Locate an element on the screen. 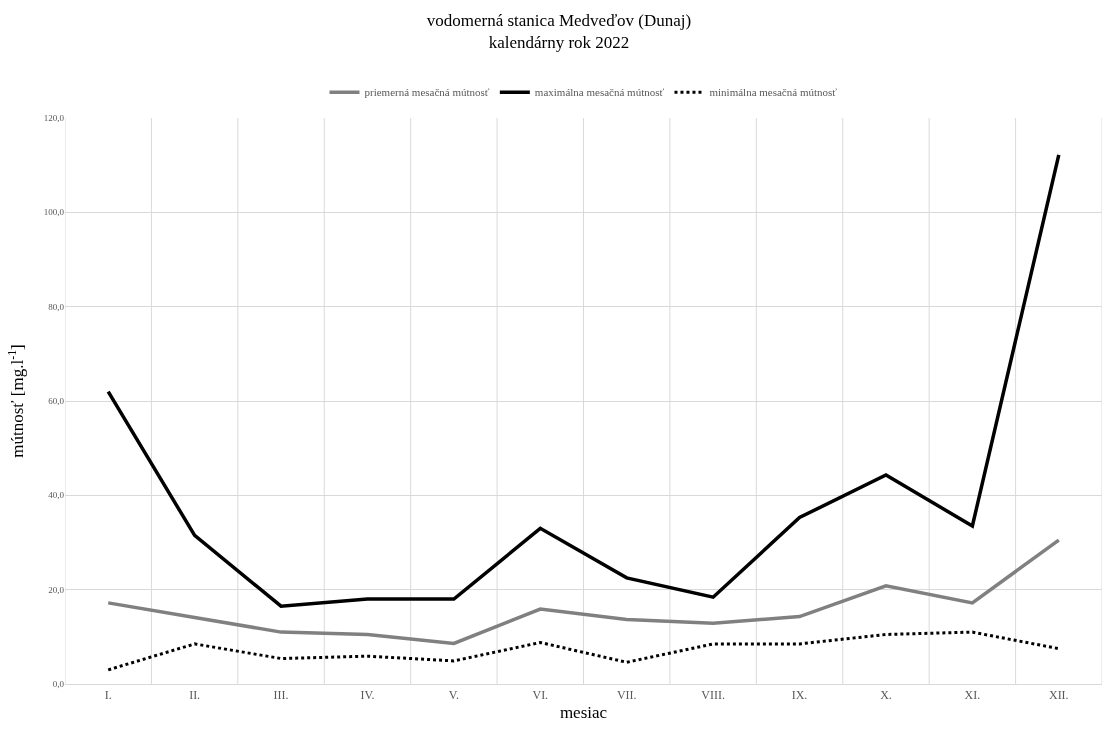  y-tick-label: 40,0 is located at coordinates (56, 495).